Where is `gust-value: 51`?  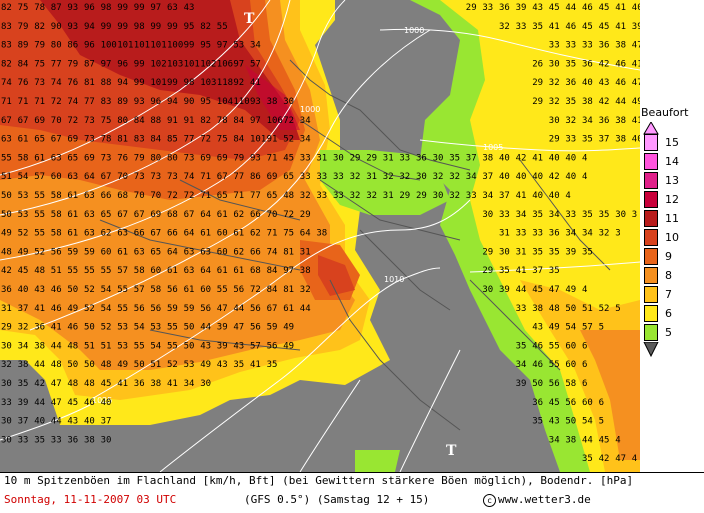 gust-value: 51 is located at coordinates (56, 271).